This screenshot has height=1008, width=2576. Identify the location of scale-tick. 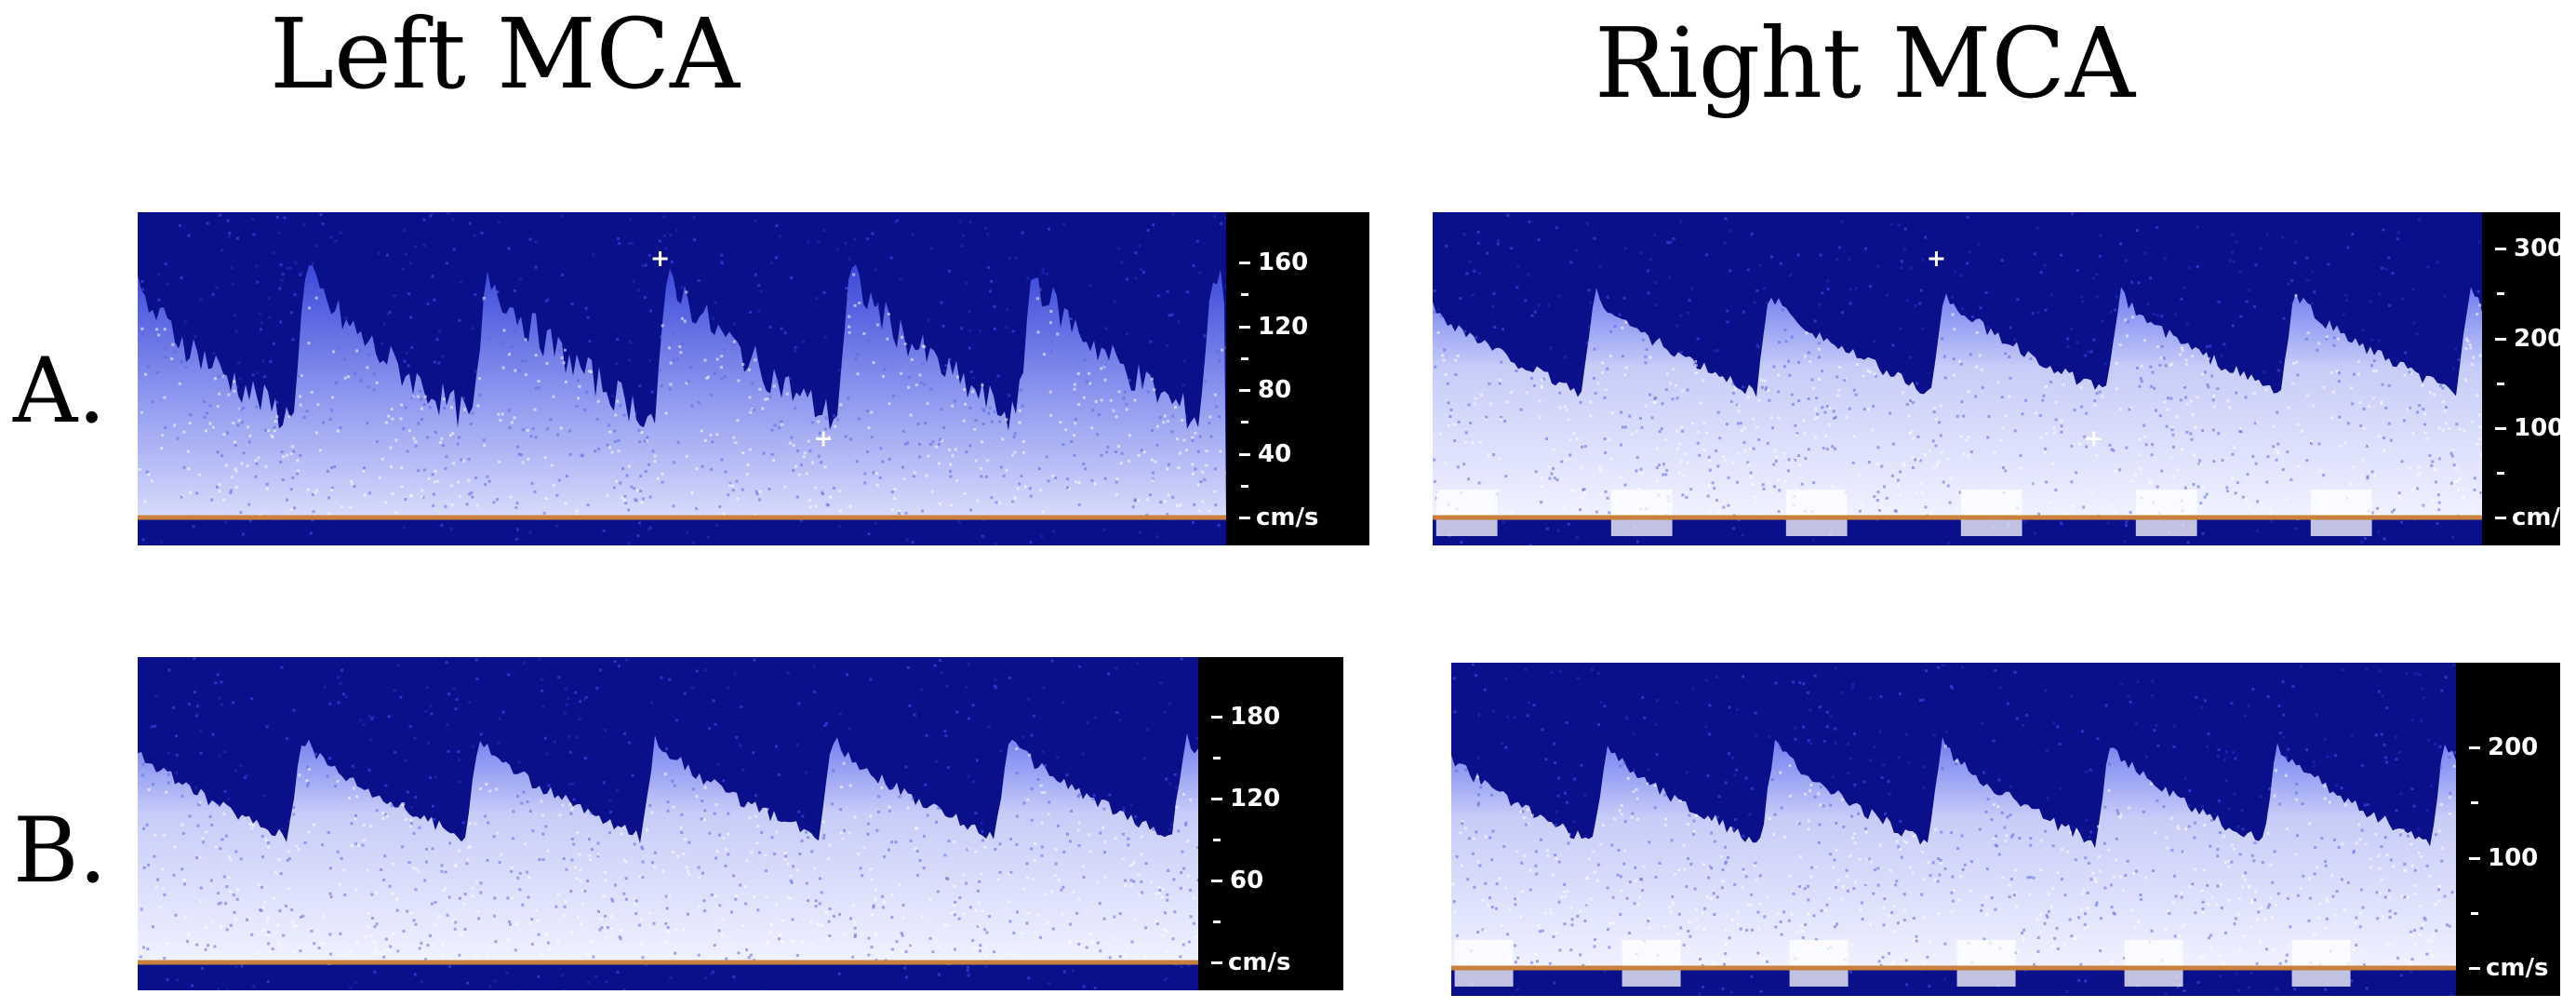
(1216, 799).